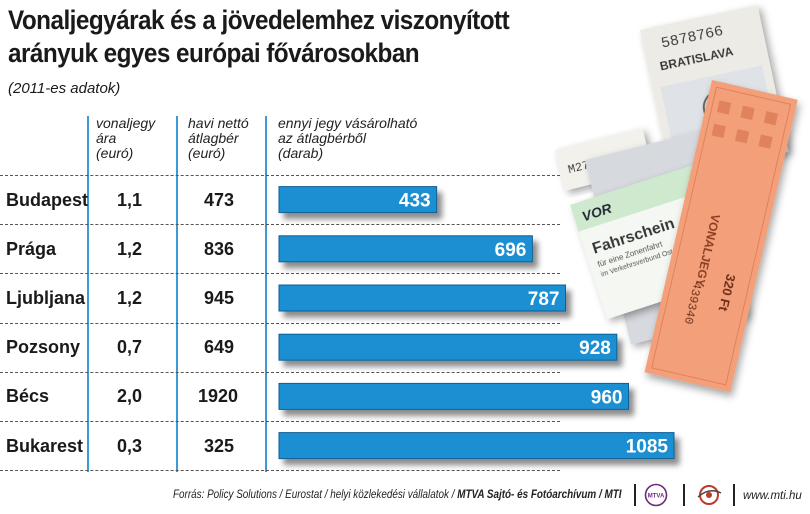 The width and height of the screenshot is (810, 514). I want to click on chart-title-line2: arányuk egyes európai fővárosokban, so click(214, 53).